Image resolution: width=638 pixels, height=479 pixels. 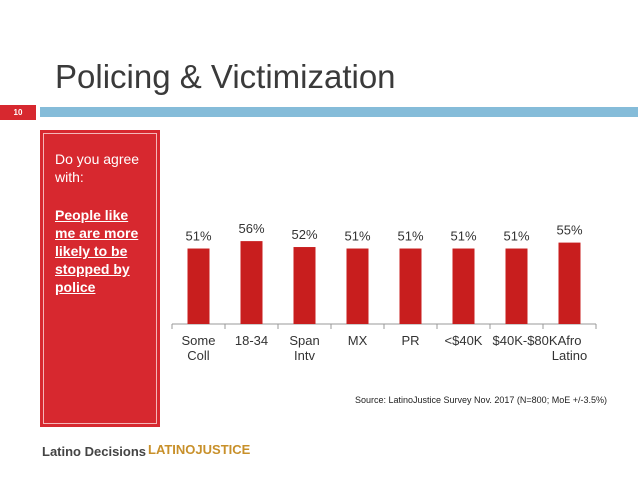 What do you see at coordinates (525, 340) in the screenshot?
I see `x-tick-label: $40K-$80K` at bounding box center [525, 340].